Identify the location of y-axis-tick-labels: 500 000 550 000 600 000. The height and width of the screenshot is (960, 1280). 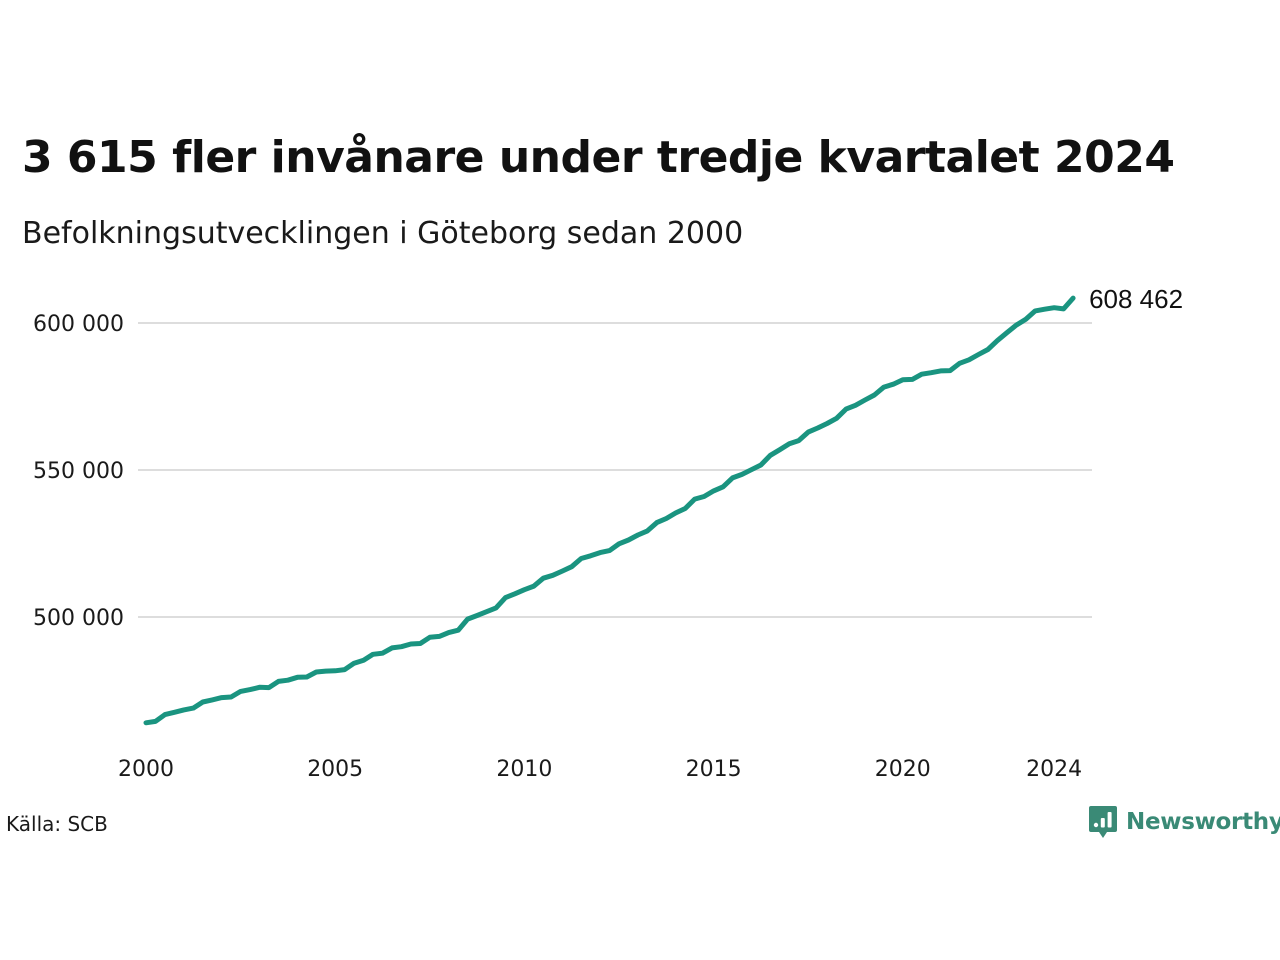
(78, 471).